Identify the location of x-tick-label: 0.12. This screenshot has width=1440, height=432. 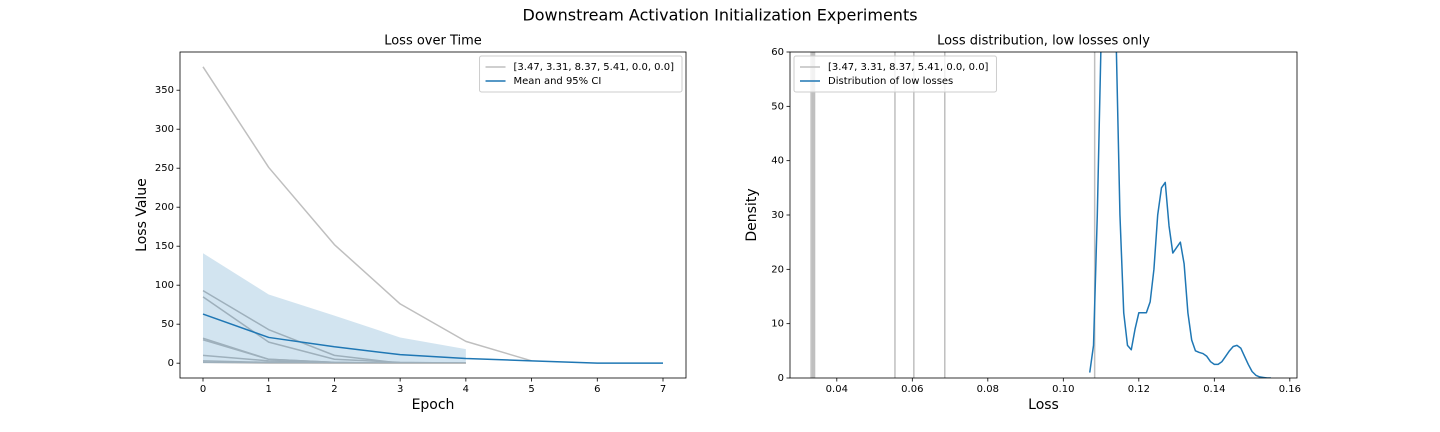
(1139, 389).